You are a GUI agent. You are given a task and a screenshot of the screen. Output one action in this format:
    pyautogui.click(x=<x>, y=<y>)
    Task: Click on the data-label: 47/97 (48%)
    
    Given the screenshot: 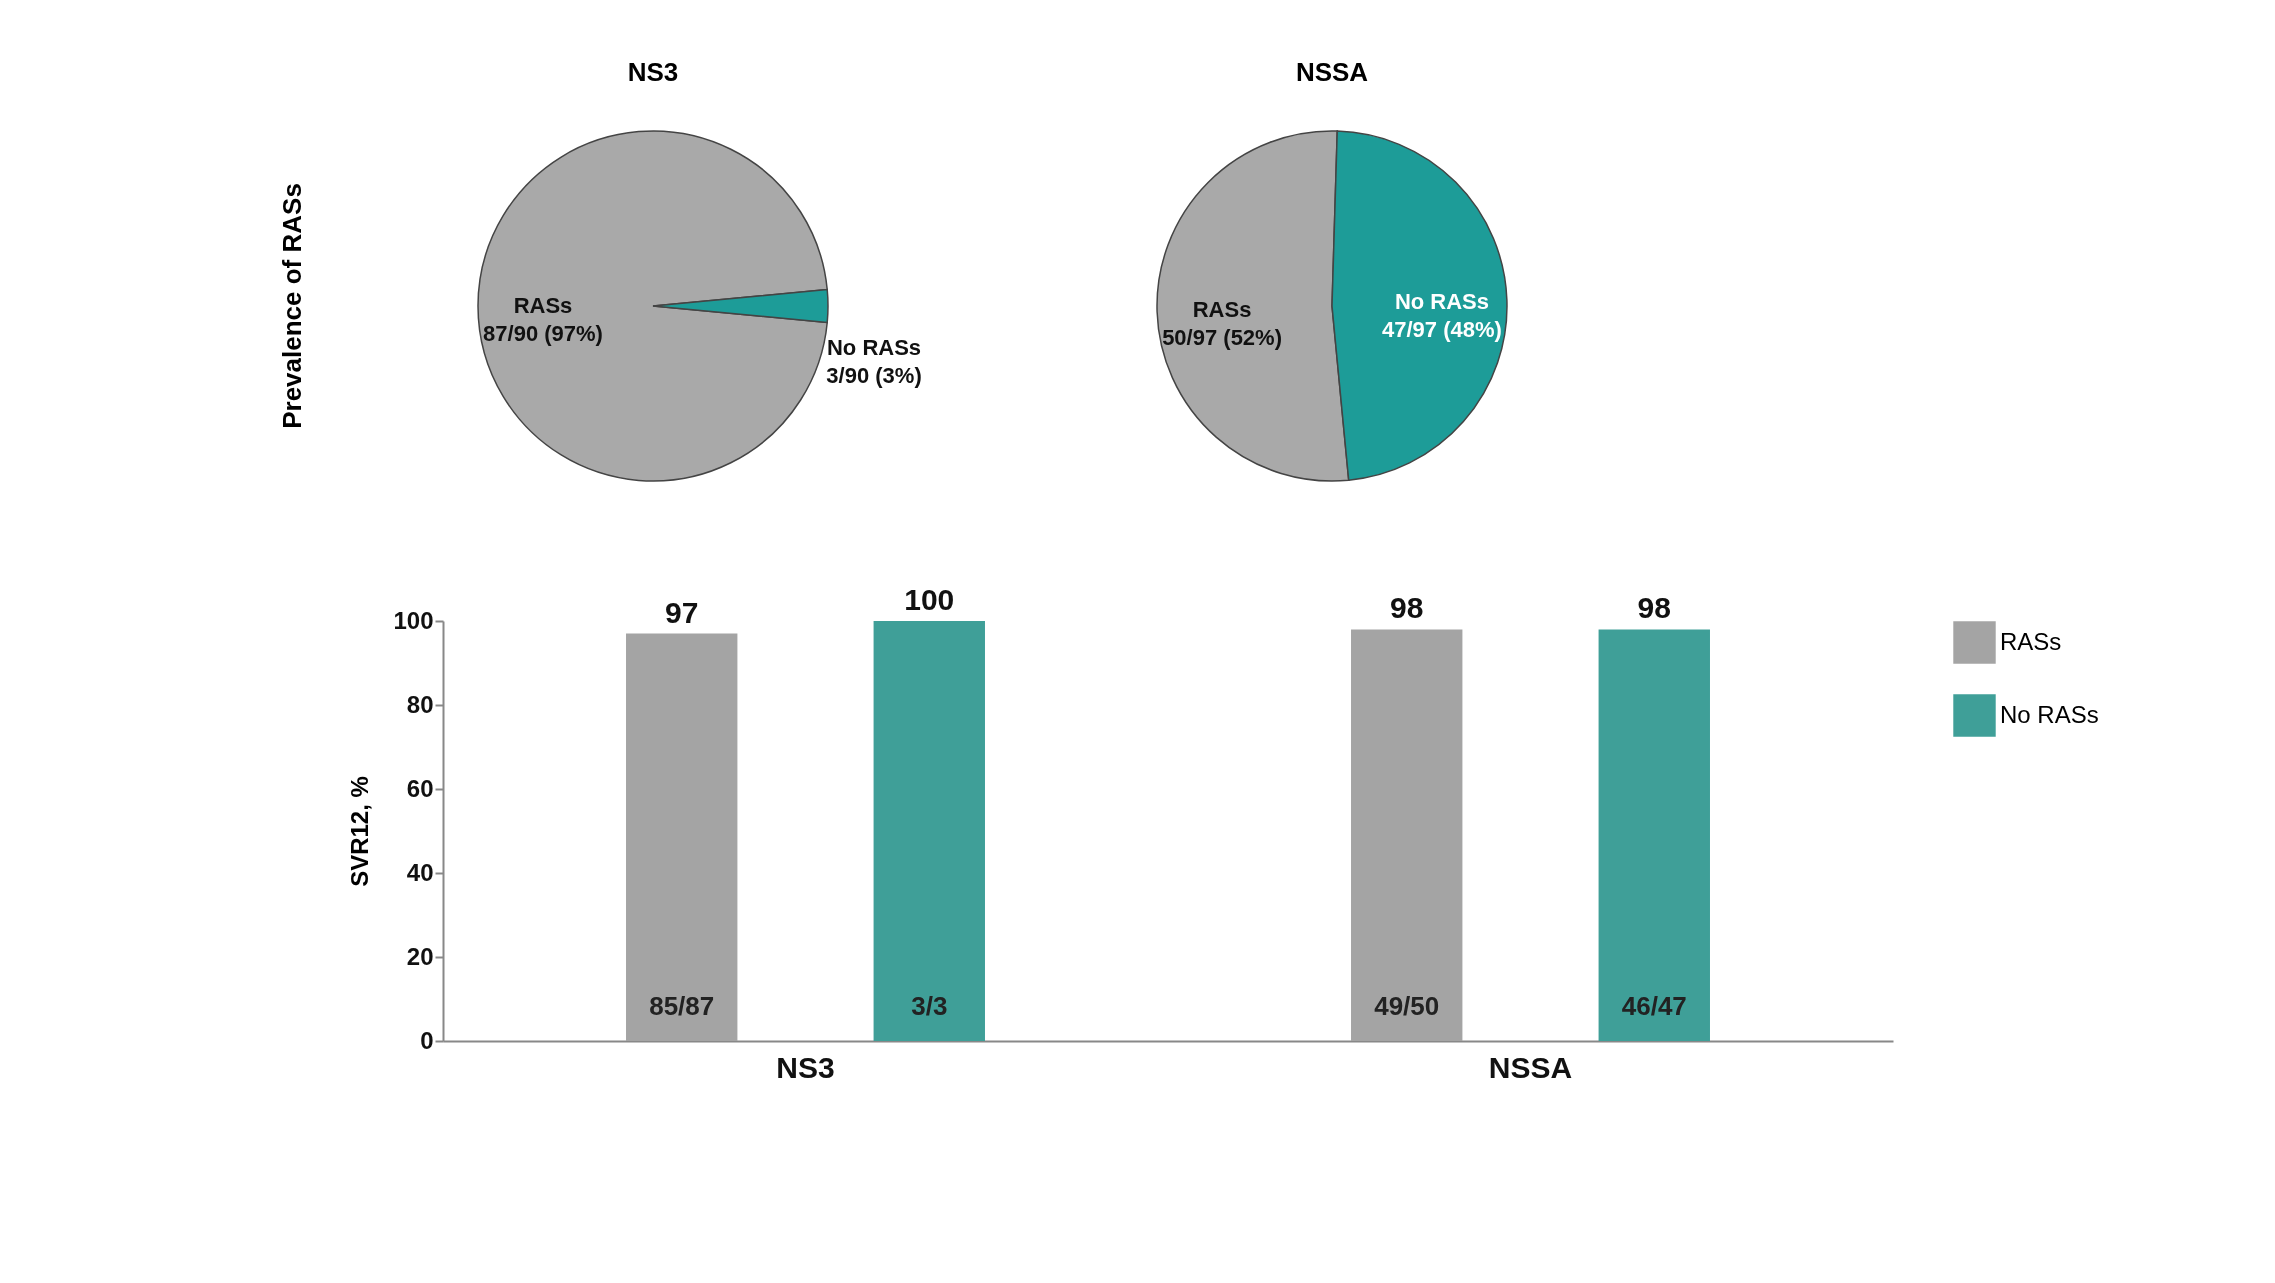 What is the action you would take?
    pyautogui.click(x=1442, y=330)
    